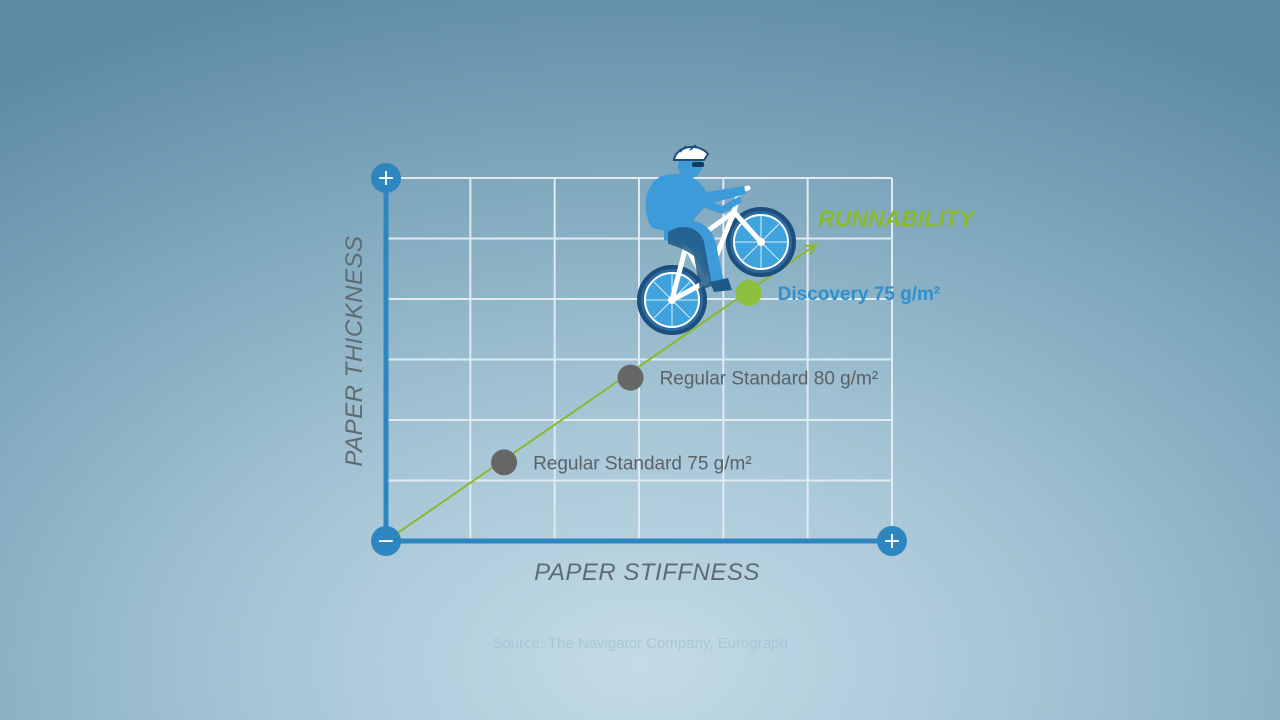  What do you see at coordinates (897, 219) in the screenshot?
I see `trend-label: RUNNABILITY` at bounding box center [897, 219].